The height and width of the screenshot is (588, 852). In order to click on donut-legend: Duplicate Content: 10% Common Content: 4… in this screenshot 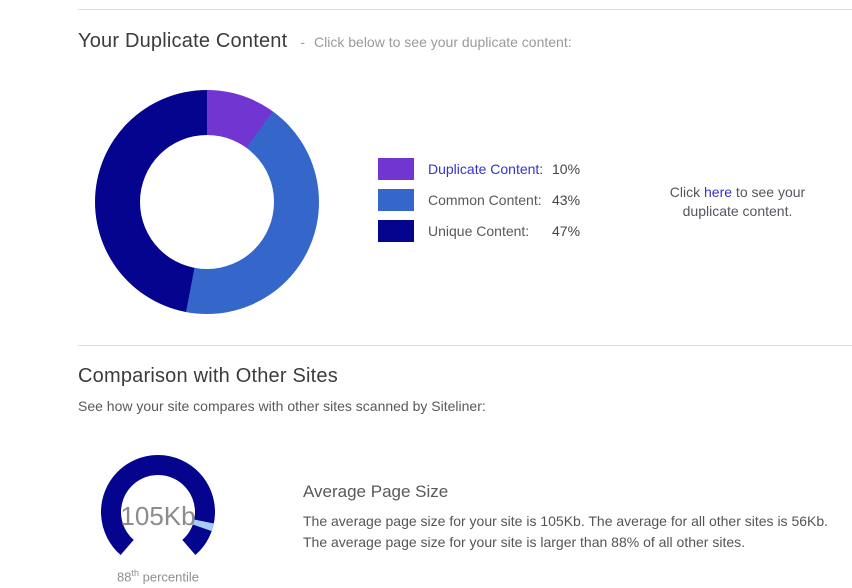, I will do `click(479, 204)`.